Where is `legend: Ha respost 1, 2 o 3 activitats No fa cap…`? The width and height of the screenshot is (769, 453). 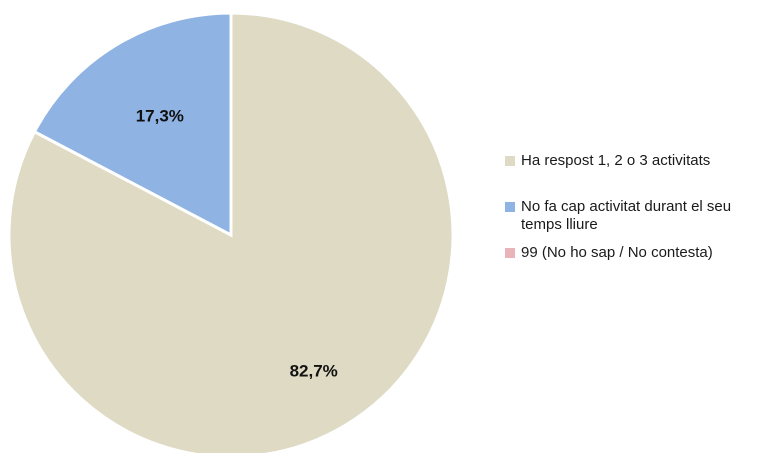 legend: Ha respost 1, 2 o 3 activitats No fa cap… is located at coordinates (636, 207).